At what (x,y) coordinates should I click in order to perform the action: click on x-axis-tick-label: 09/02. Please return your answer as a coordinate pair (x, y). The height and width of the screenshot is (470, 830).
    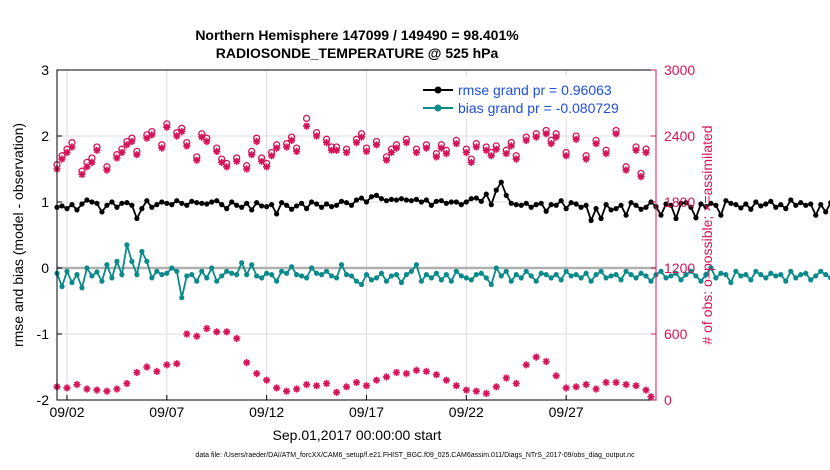
    Looking at the image, I should click on (66, 412).